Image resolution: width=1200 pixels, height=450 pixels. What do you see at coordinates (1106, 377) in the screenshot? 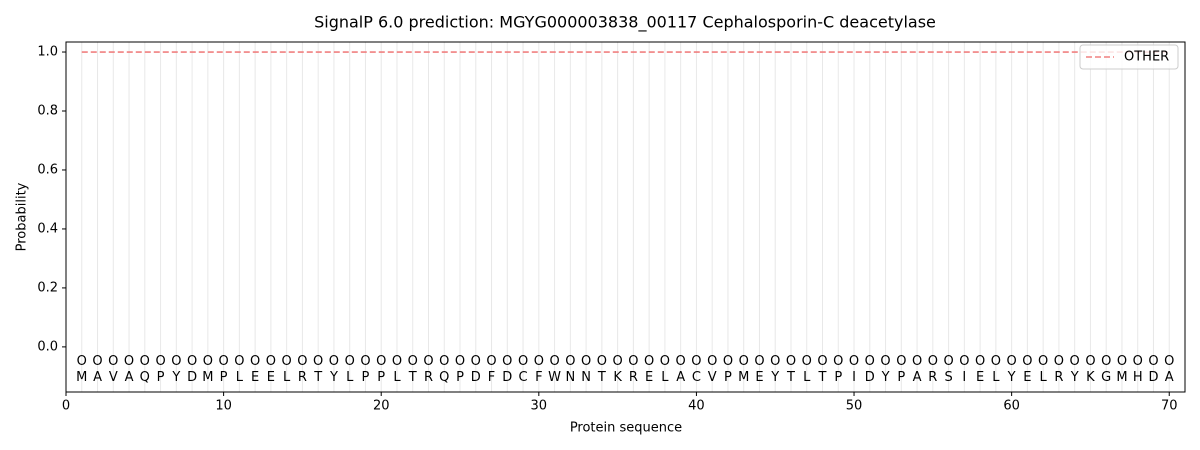
I see `residue-label: G` at bounding box center [1106, 377].